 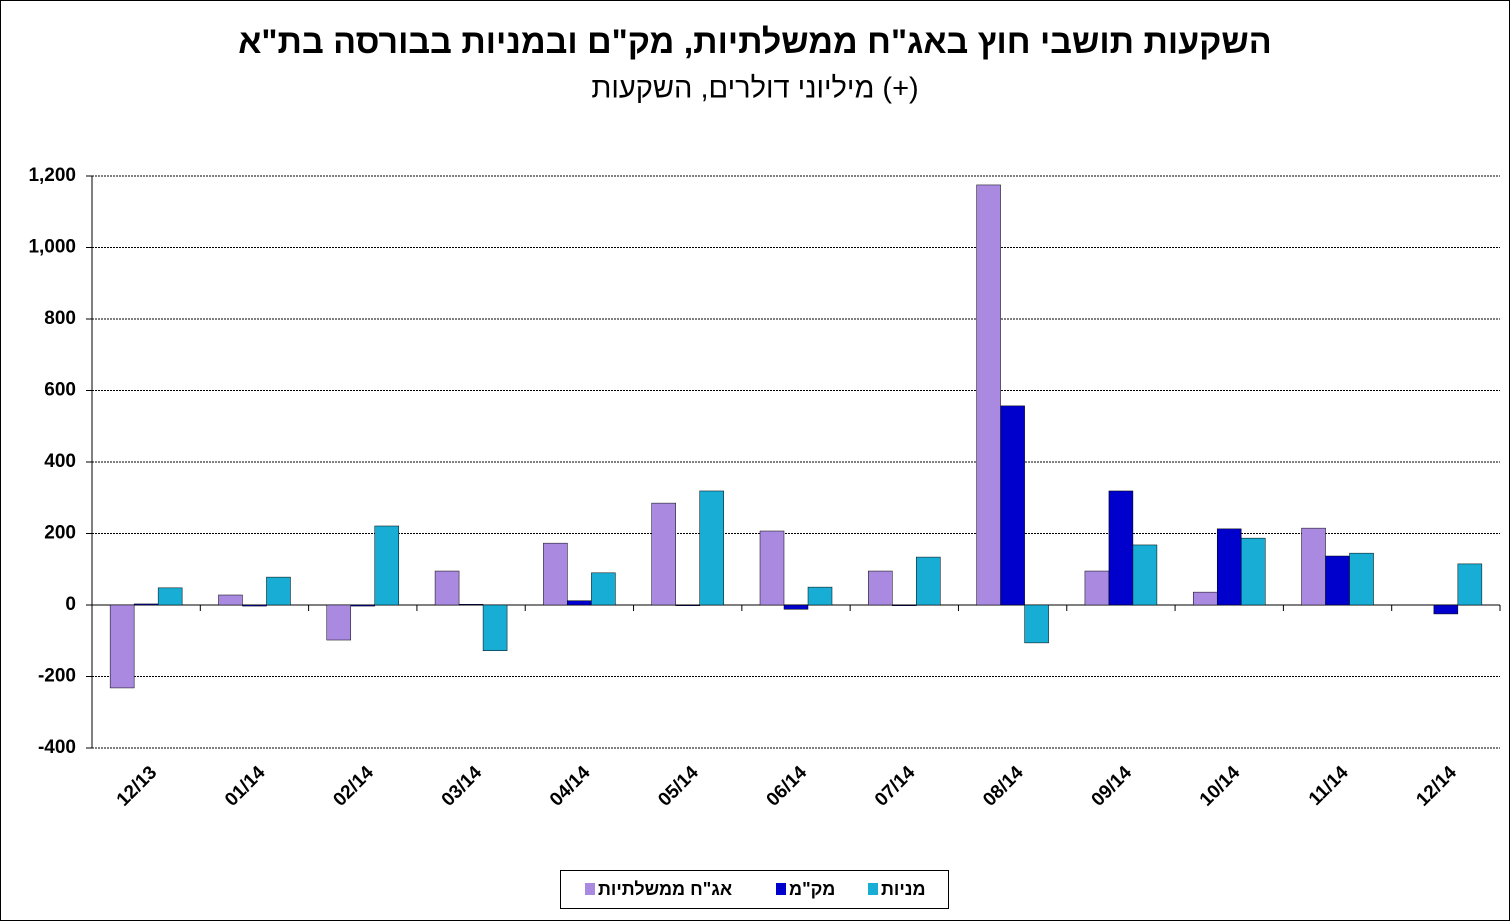 What do you see at coordinates (665, 889) in the screenshot?
I see `legend-label: אג"ח ממשלתיות` at bounding box center [665, 889].